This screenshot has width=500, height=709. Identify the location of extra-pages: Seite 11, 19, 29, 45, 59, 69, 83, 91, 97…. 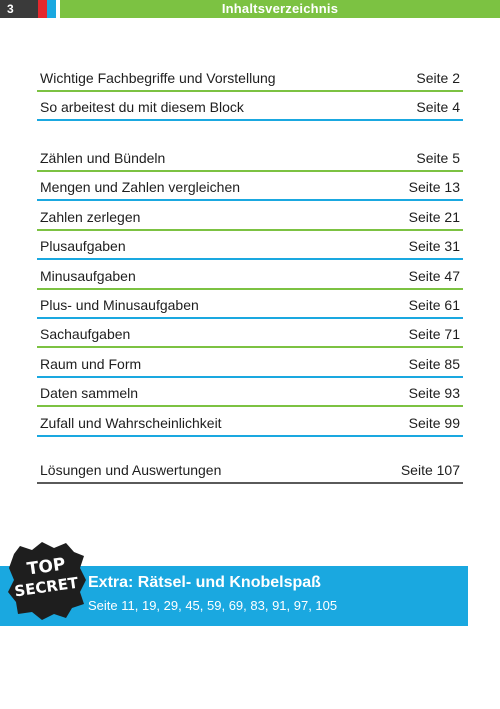
(213, 605).